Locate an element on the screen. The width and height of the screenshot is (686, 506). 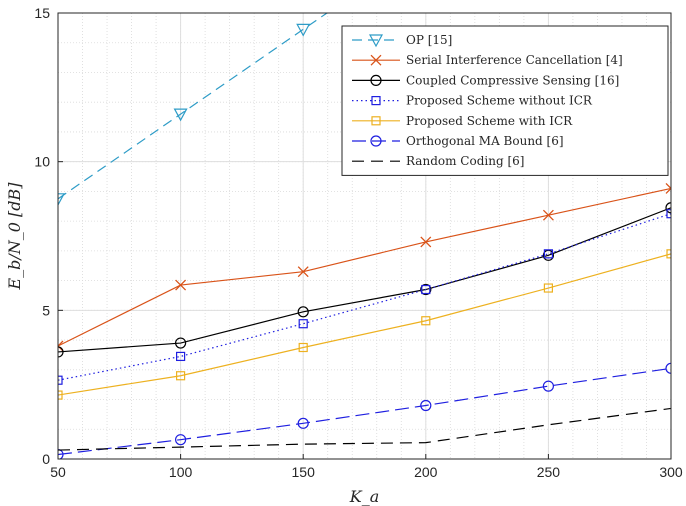
legend-box is located at coordinates (505, 100).